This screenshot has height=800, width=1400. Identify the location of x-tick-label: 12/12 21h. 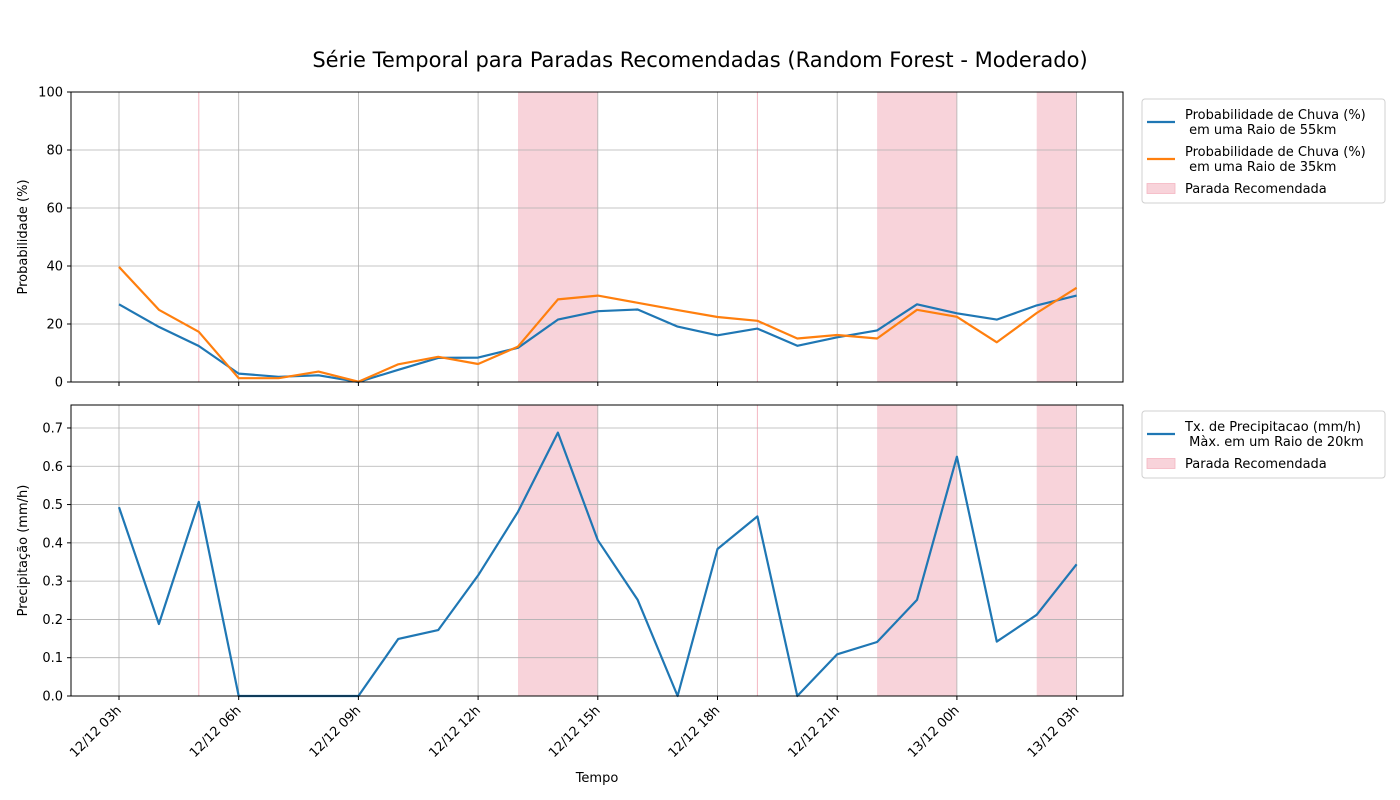
(814, 732).